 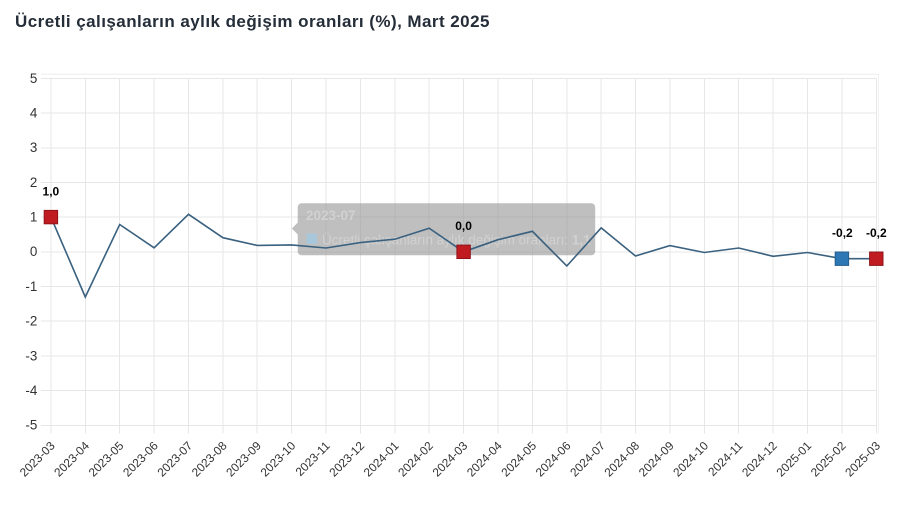 What do you see at coordinates (331, 215) in the screenshot?
I see `svg-text: 2023-07` at bounding box center [331, 215].